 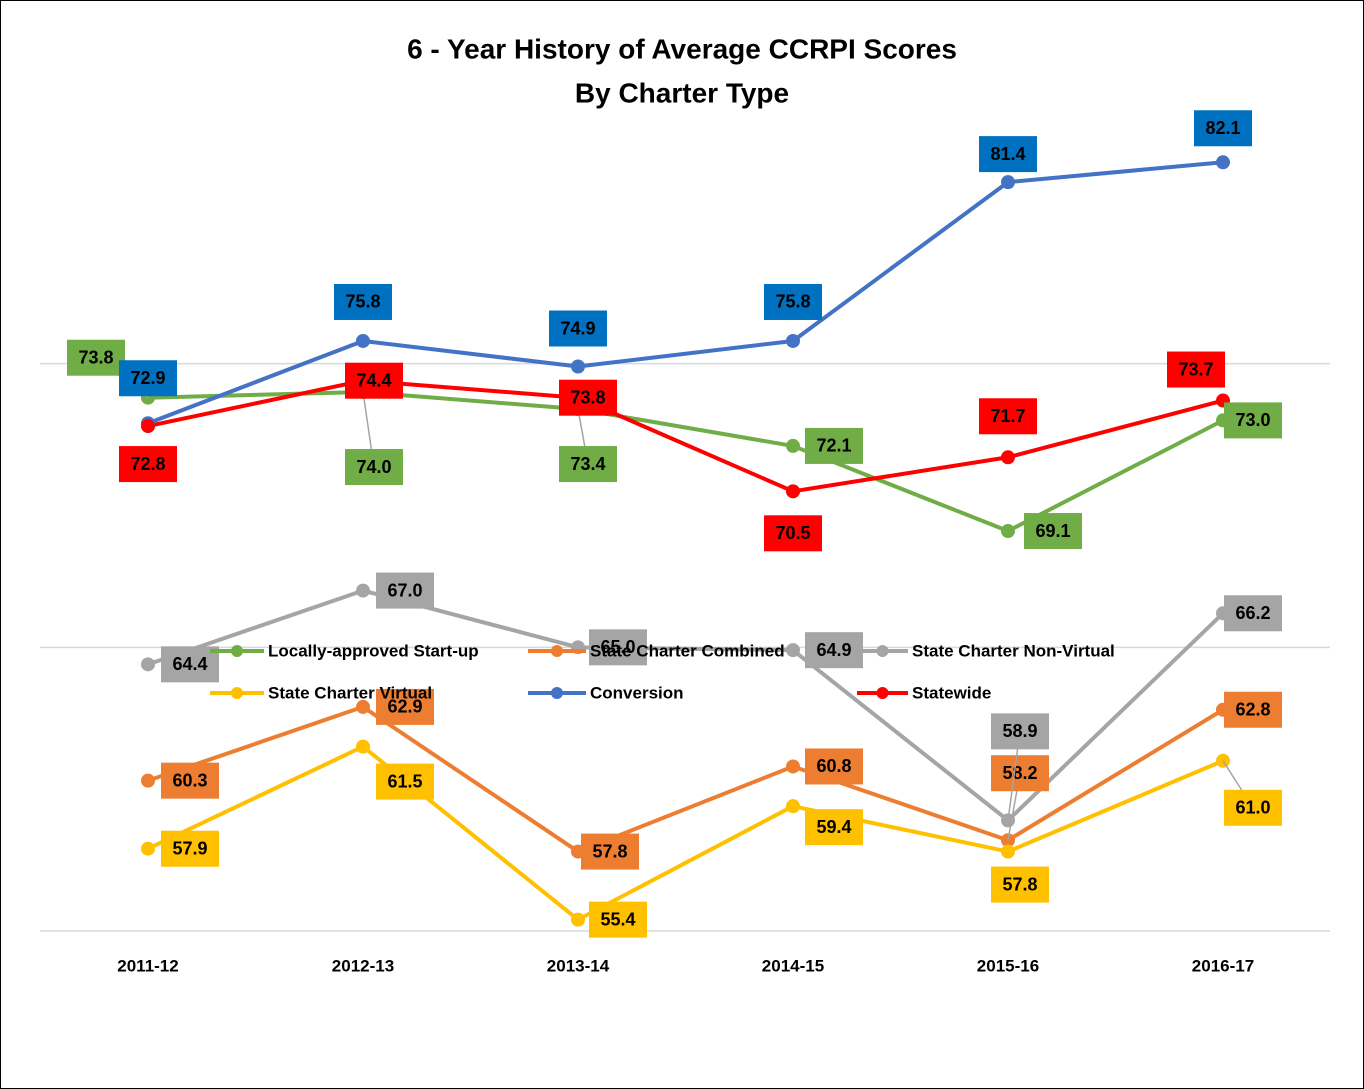 I want to click on data-label: 58.9, so click(x=1019, y=731).